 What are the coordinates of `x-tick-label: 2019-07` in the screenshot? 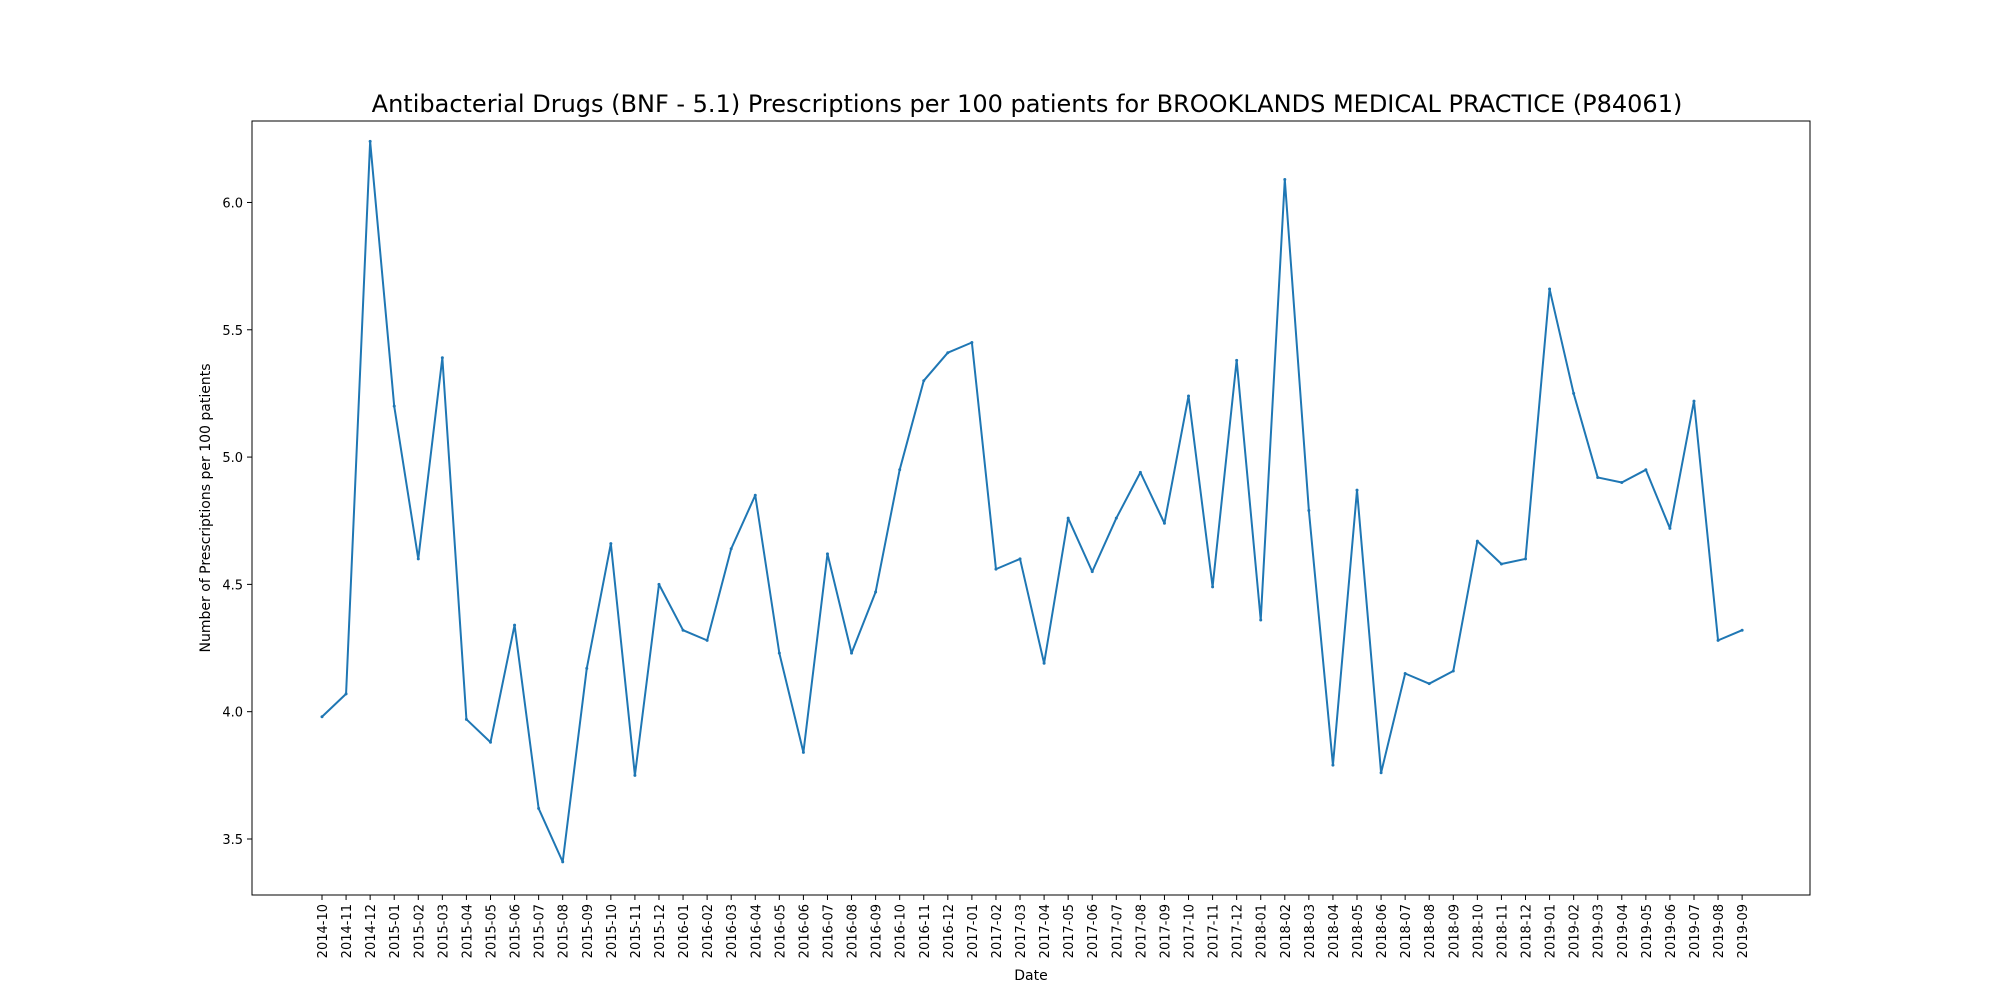 It's located at (1695, 931).